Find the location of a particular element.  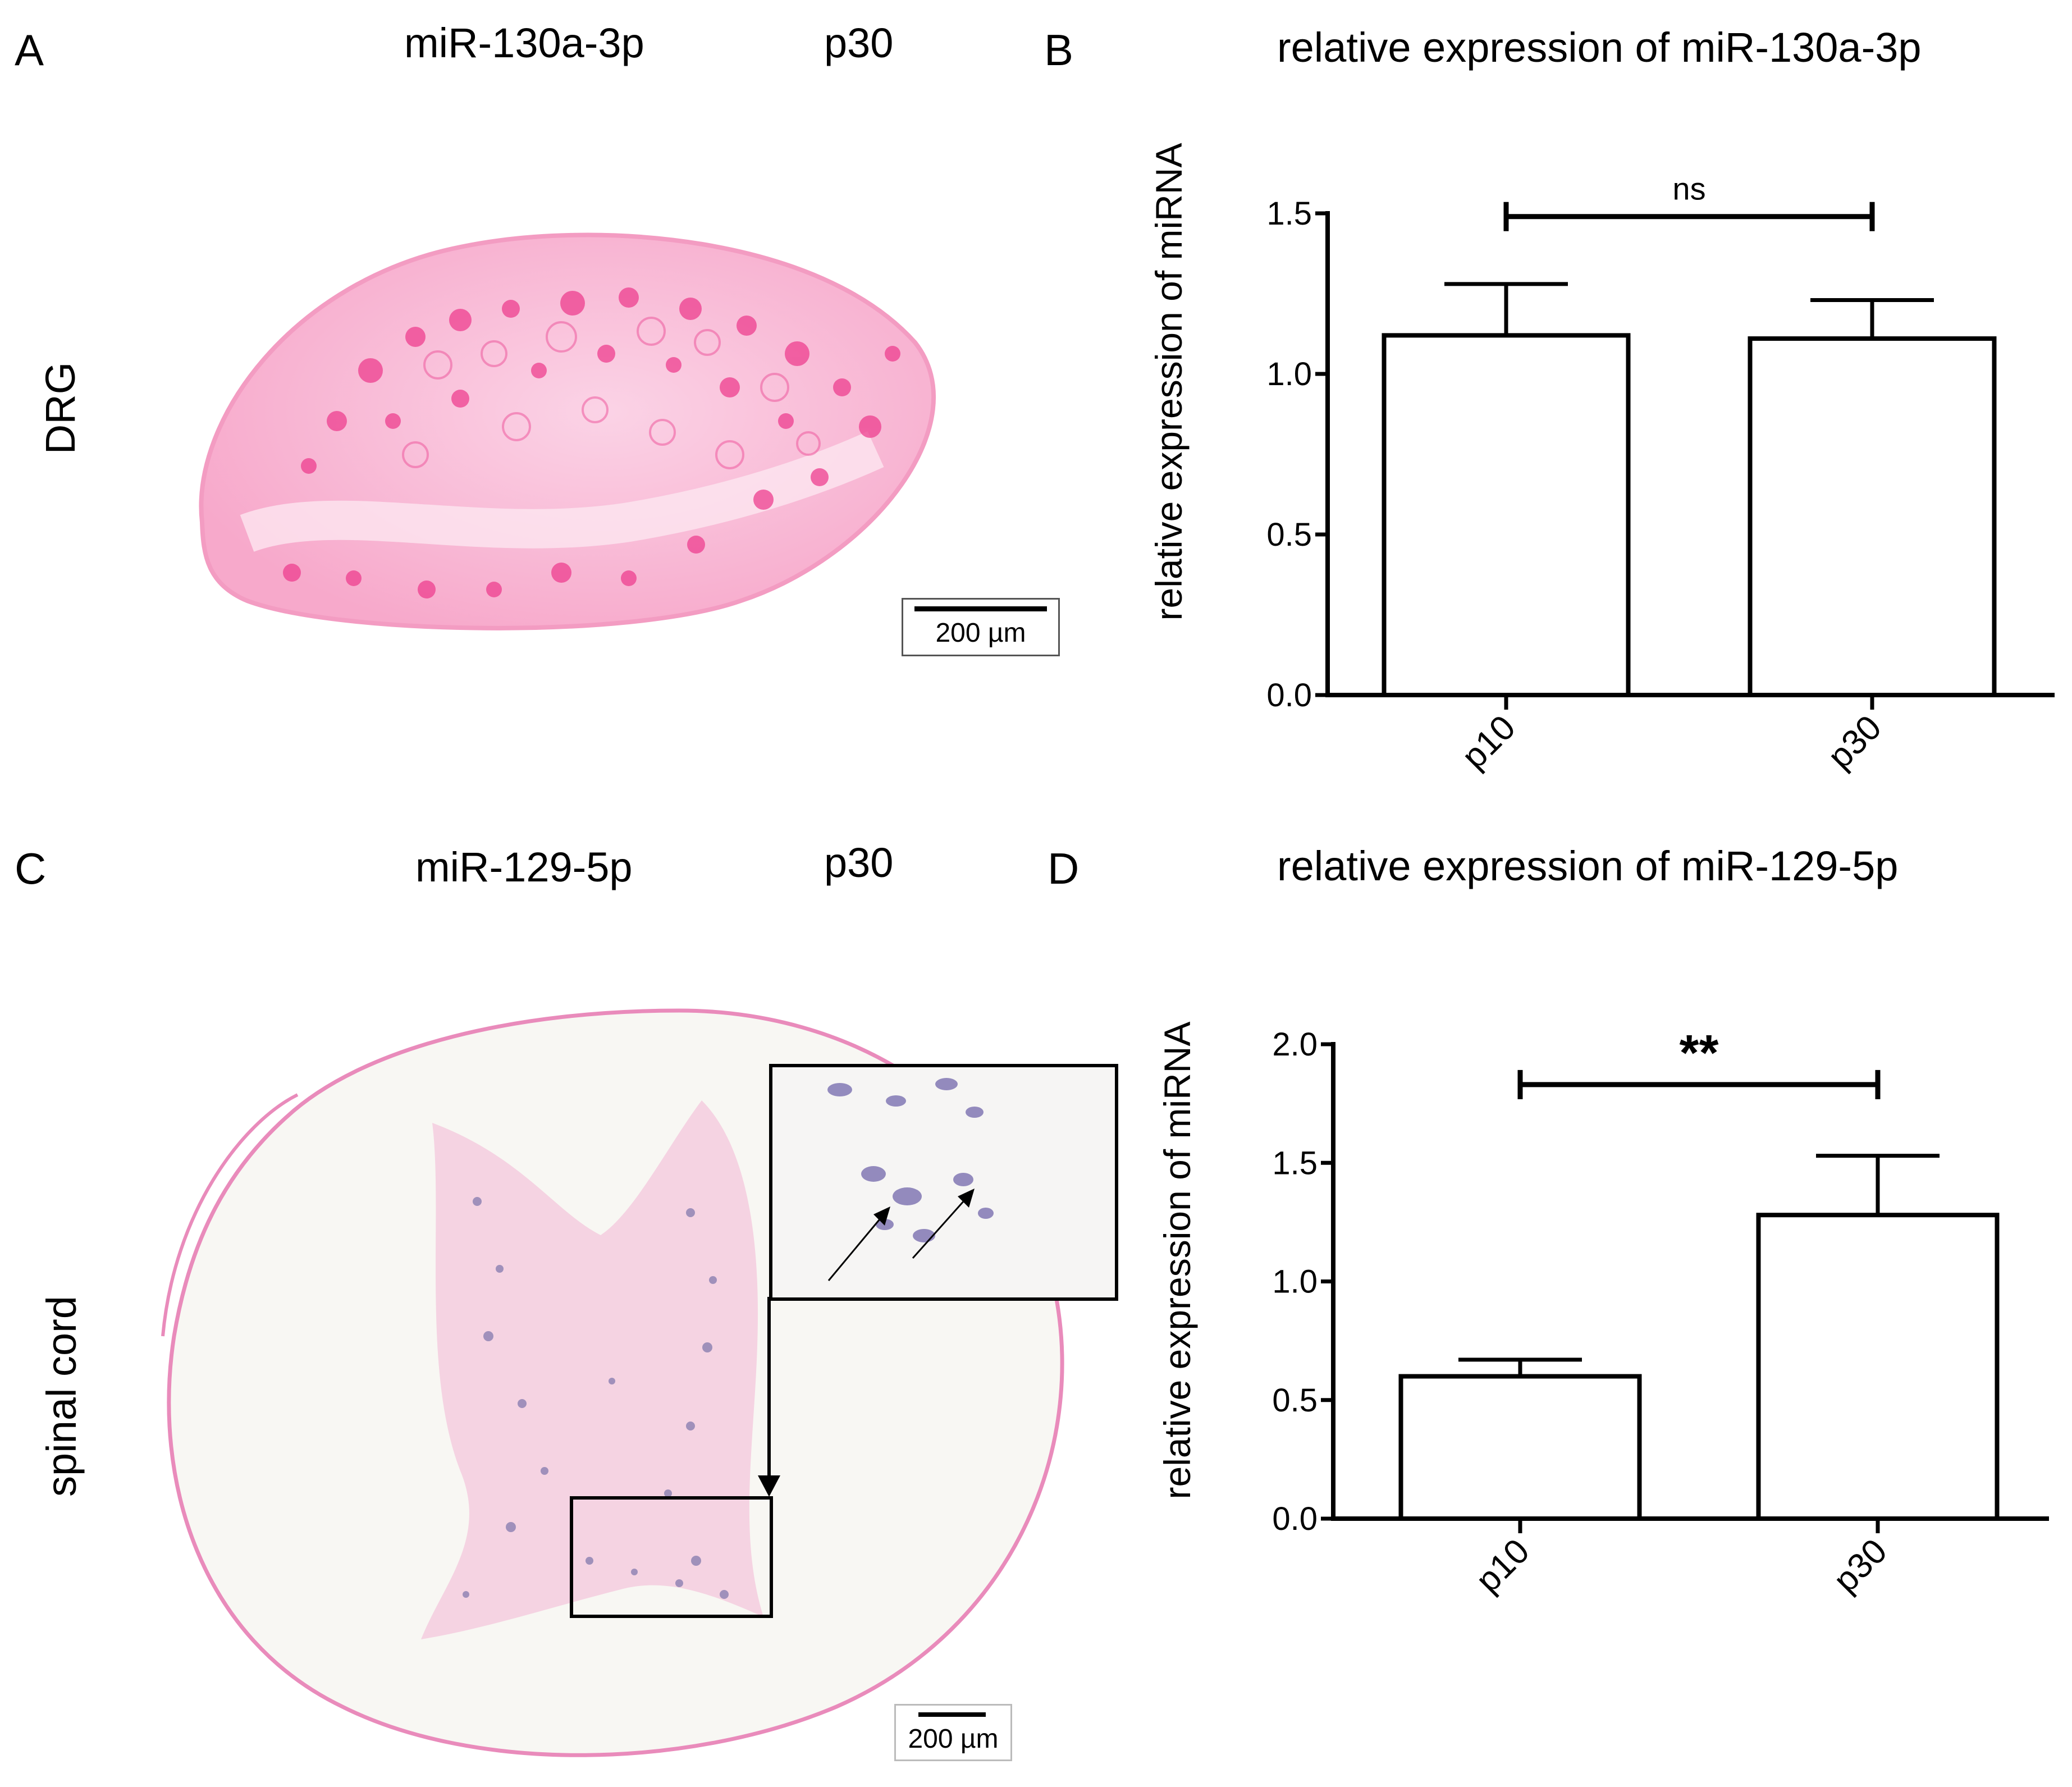

chart-d-bar-p10 is located at coordinates (1520, 1447).